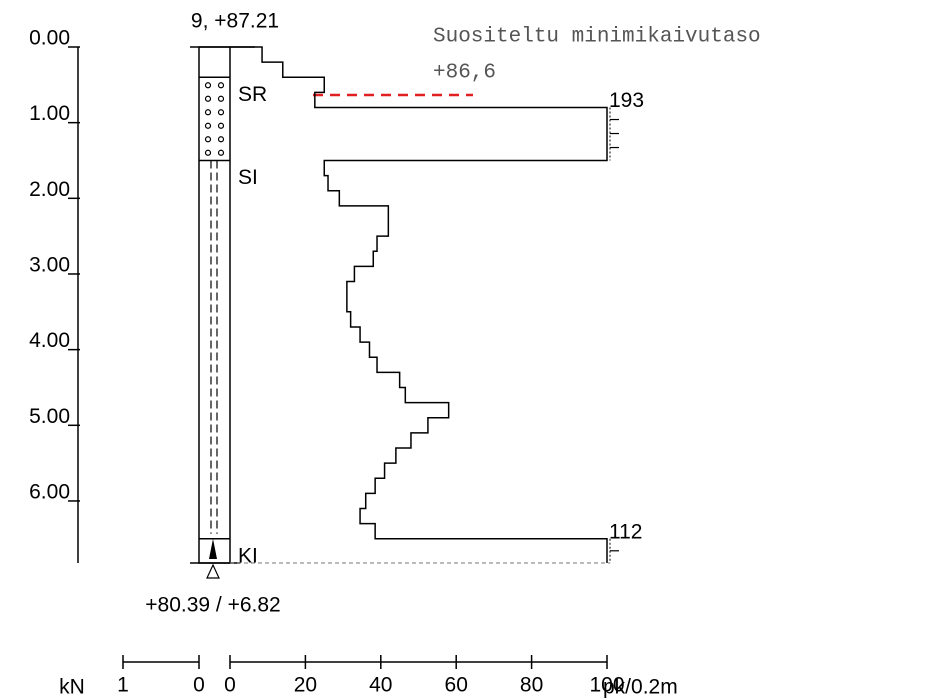 The image size is (942, 698). I want to click on x-tick-label: 0, so click(230, 685).